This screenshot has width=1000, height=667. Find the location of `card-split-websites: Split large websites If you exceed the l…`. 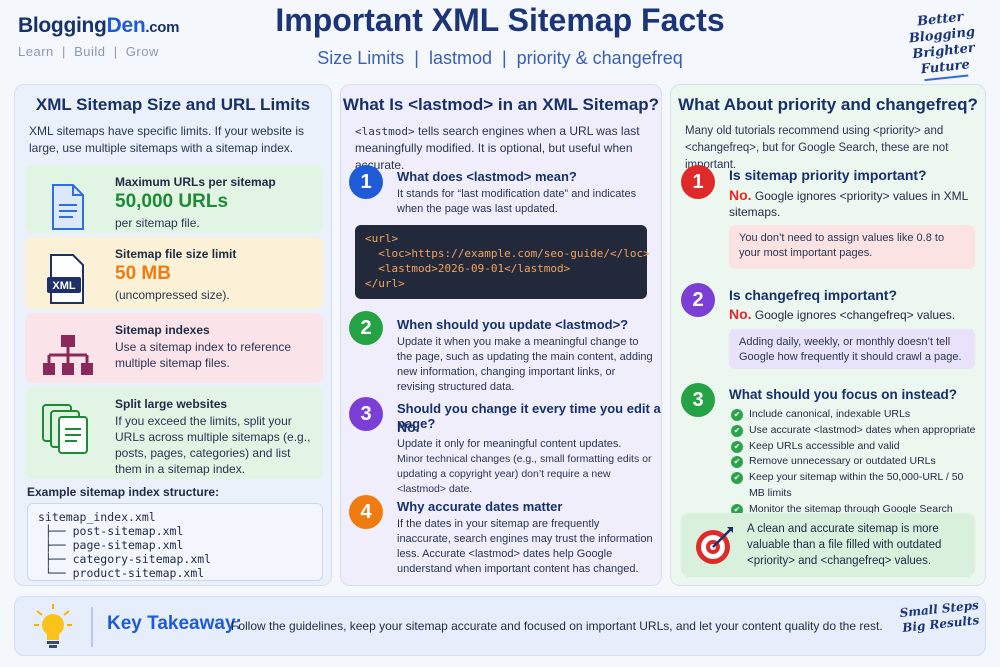

card-split-websites: Split large websites If you exceed the l… is located at coordinates (174, 433).